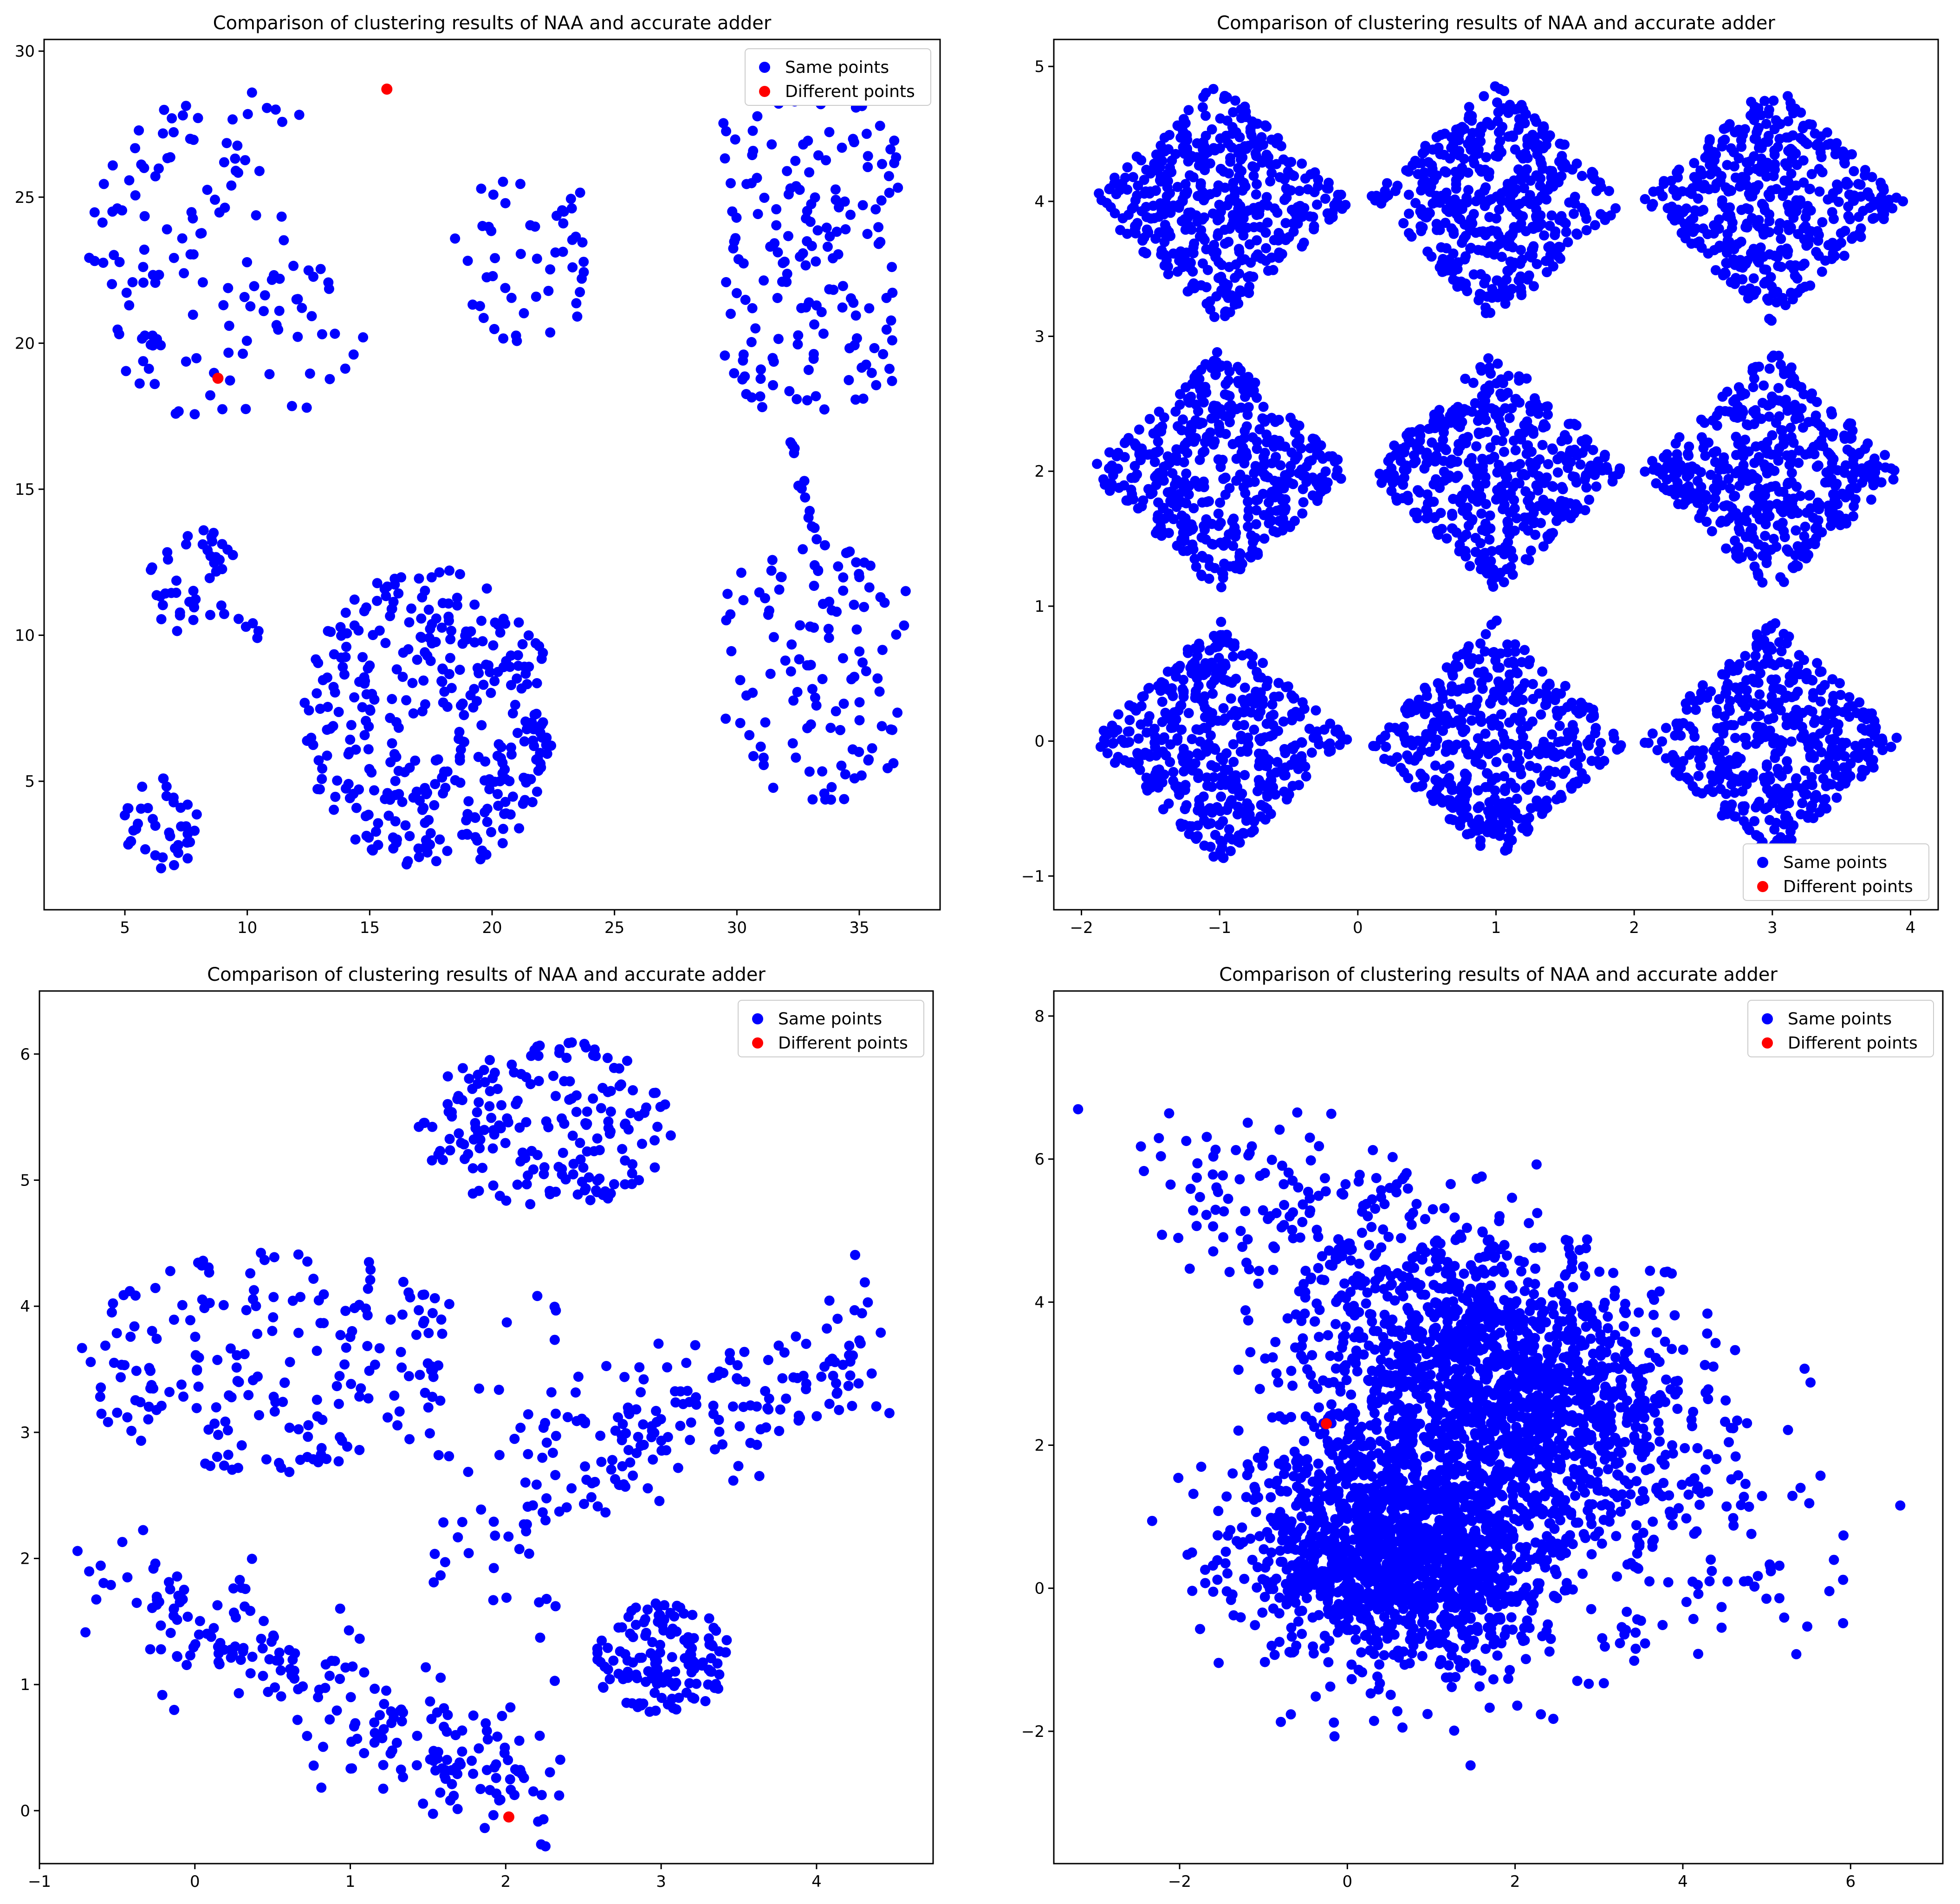  What do you see at coordinates (1039, 741) in the screenshot?
I see `y-tick-label: 0` at bounding box center [1039, 741].